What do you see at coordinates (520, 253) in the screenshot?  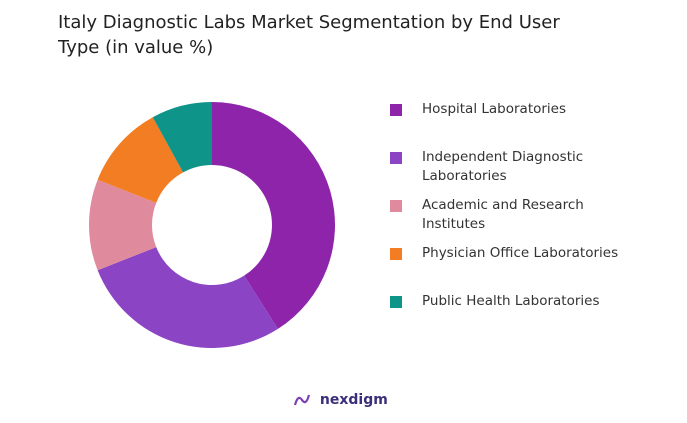 I see `legend-label: Physician Office Laboratories` at bounding box center [520, 253].